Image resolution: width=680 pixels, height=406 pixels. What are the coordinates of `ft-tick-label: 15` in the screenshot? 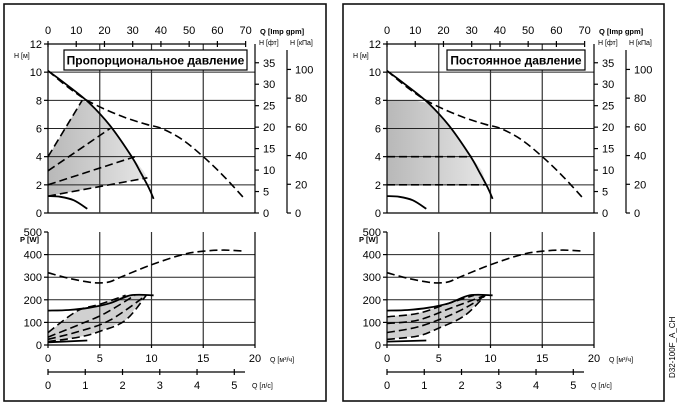 It's located at (269, 150).